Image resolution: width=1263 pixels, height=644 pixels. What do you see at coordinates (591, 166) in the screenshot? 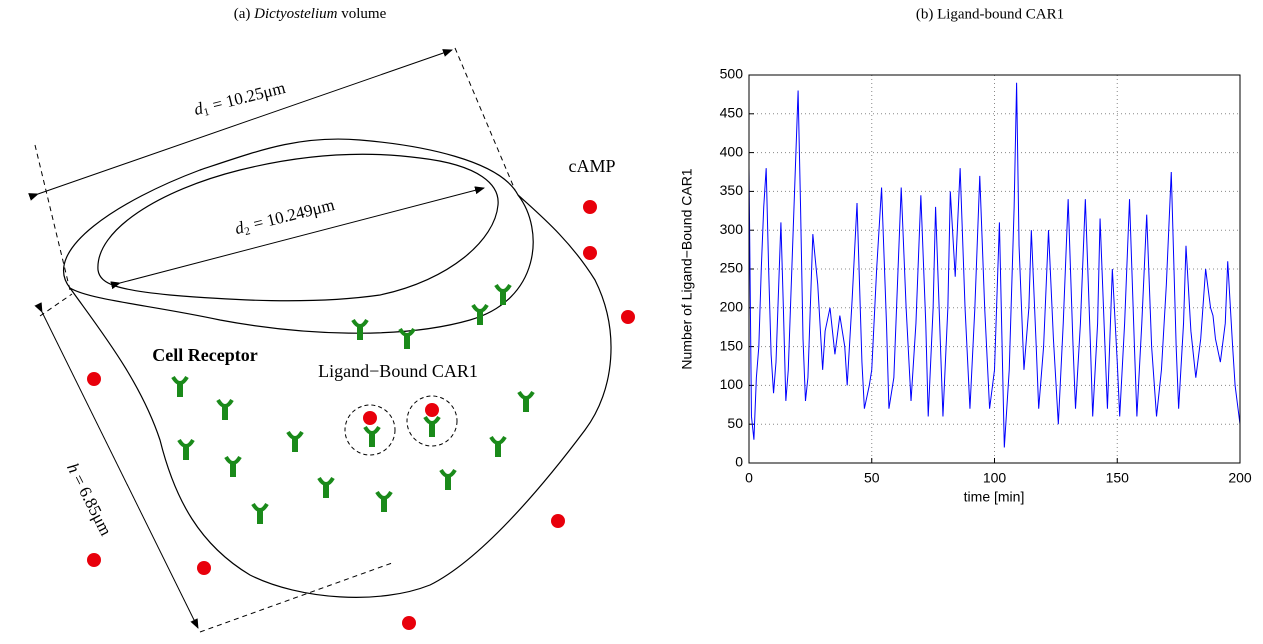
I see `camp-label: cAMP` at bounding box center [591, 166].